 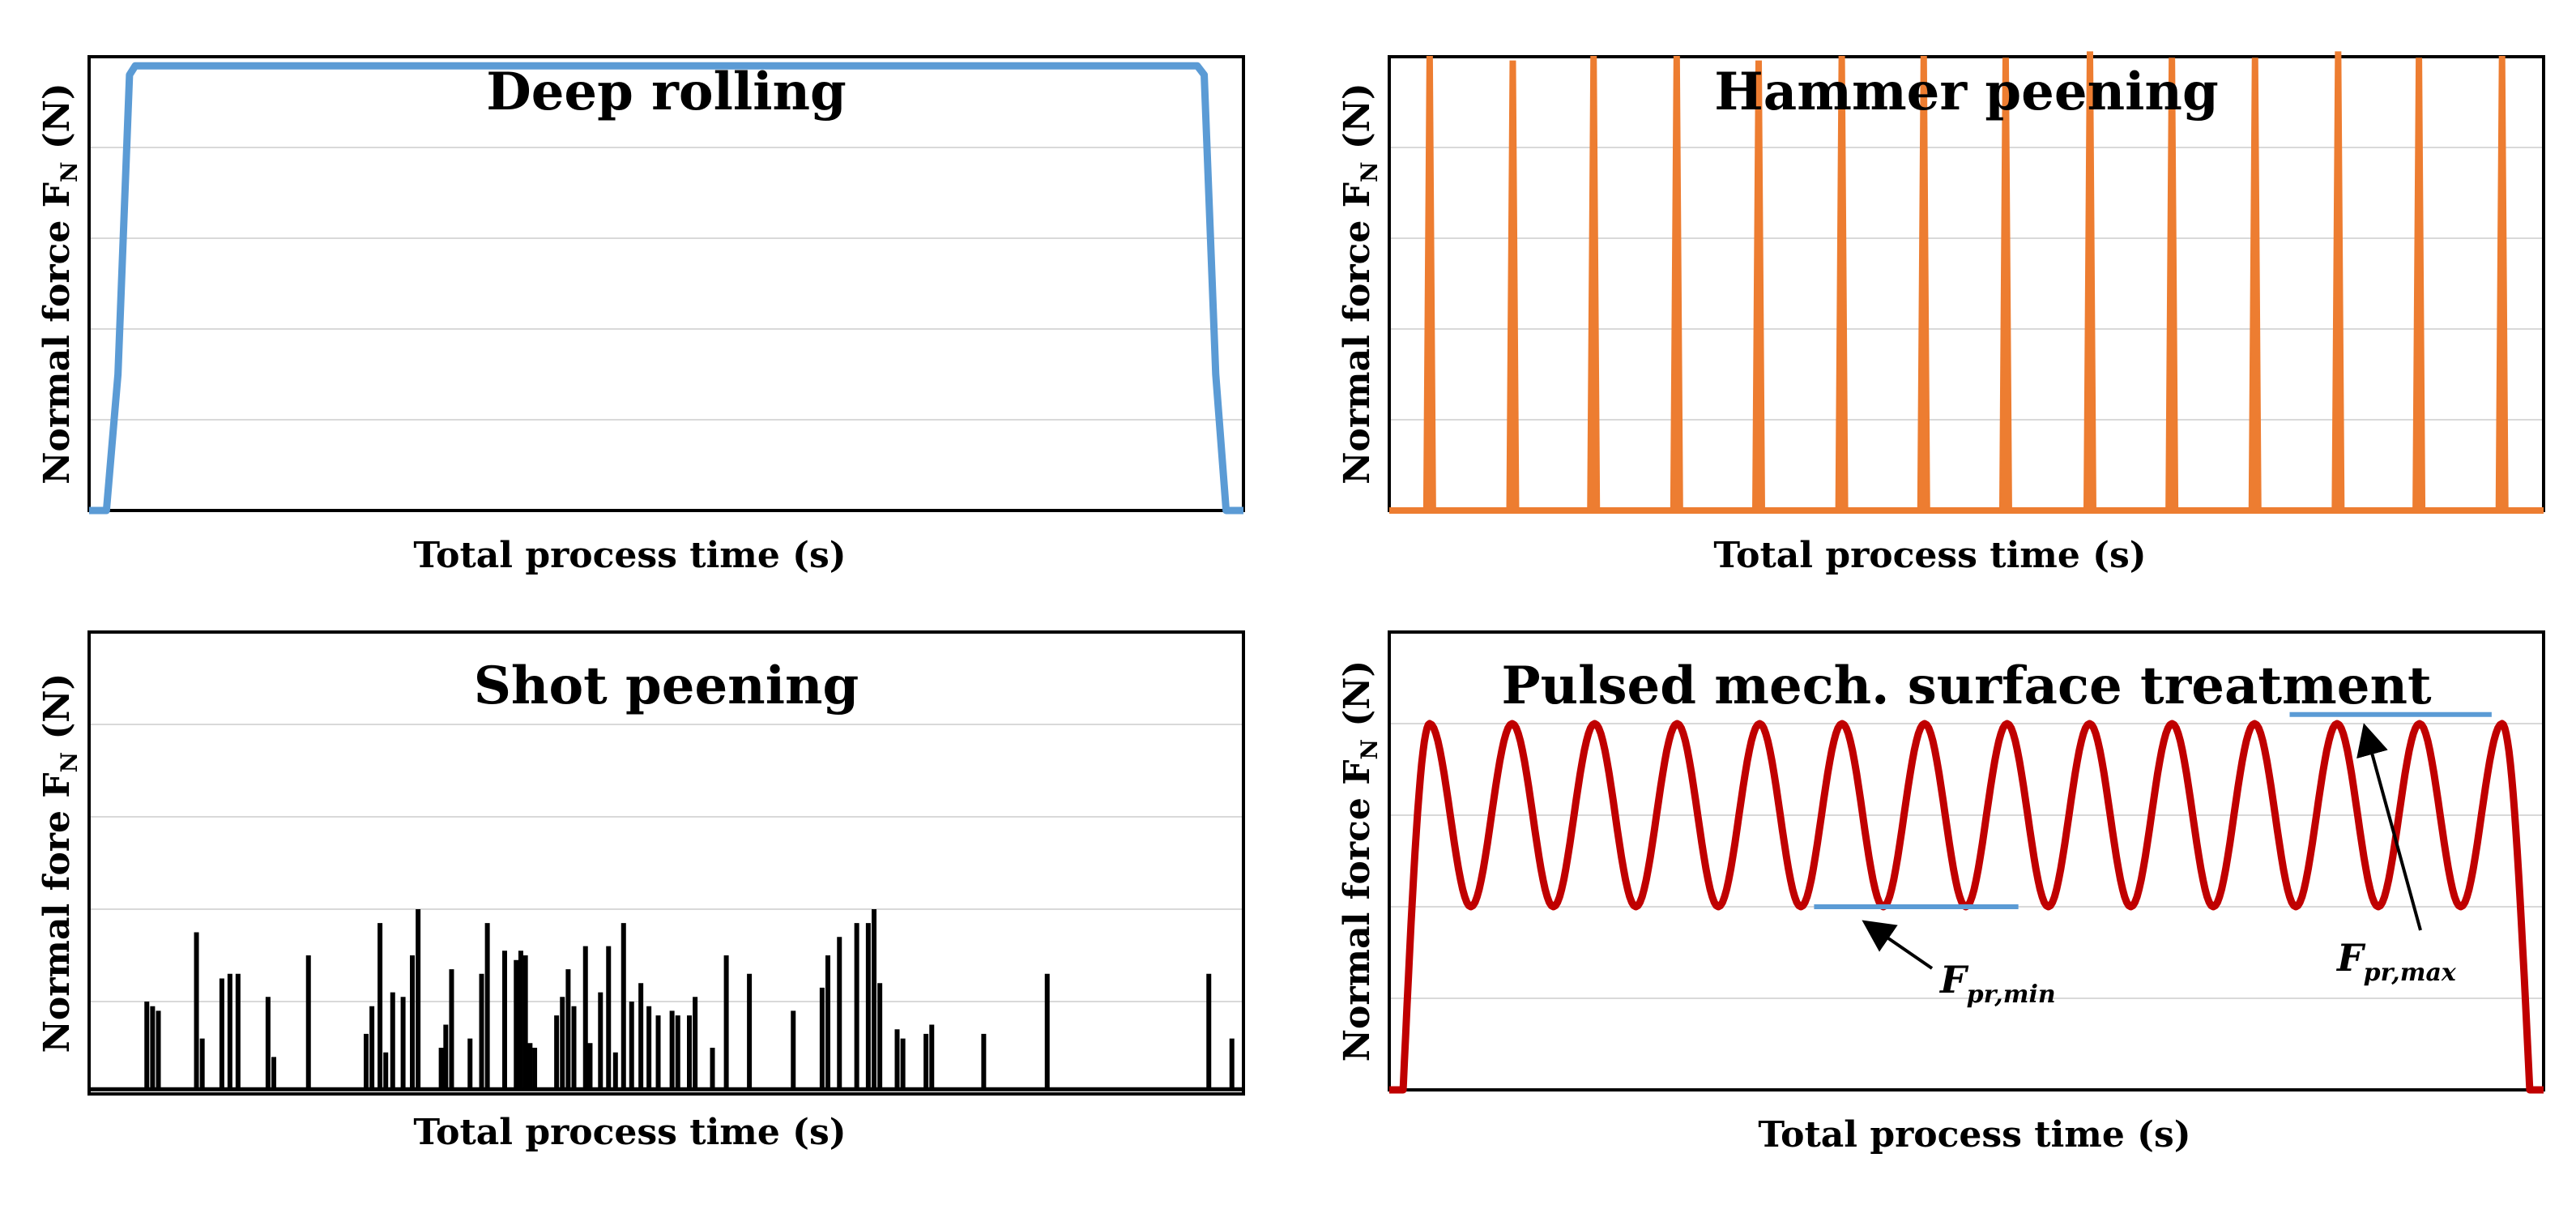 What do you see at coordinates (1997, 983) in the screenshot?
I see `fpr-min-label: Fpr,min` at bounding box center [1997, 983].